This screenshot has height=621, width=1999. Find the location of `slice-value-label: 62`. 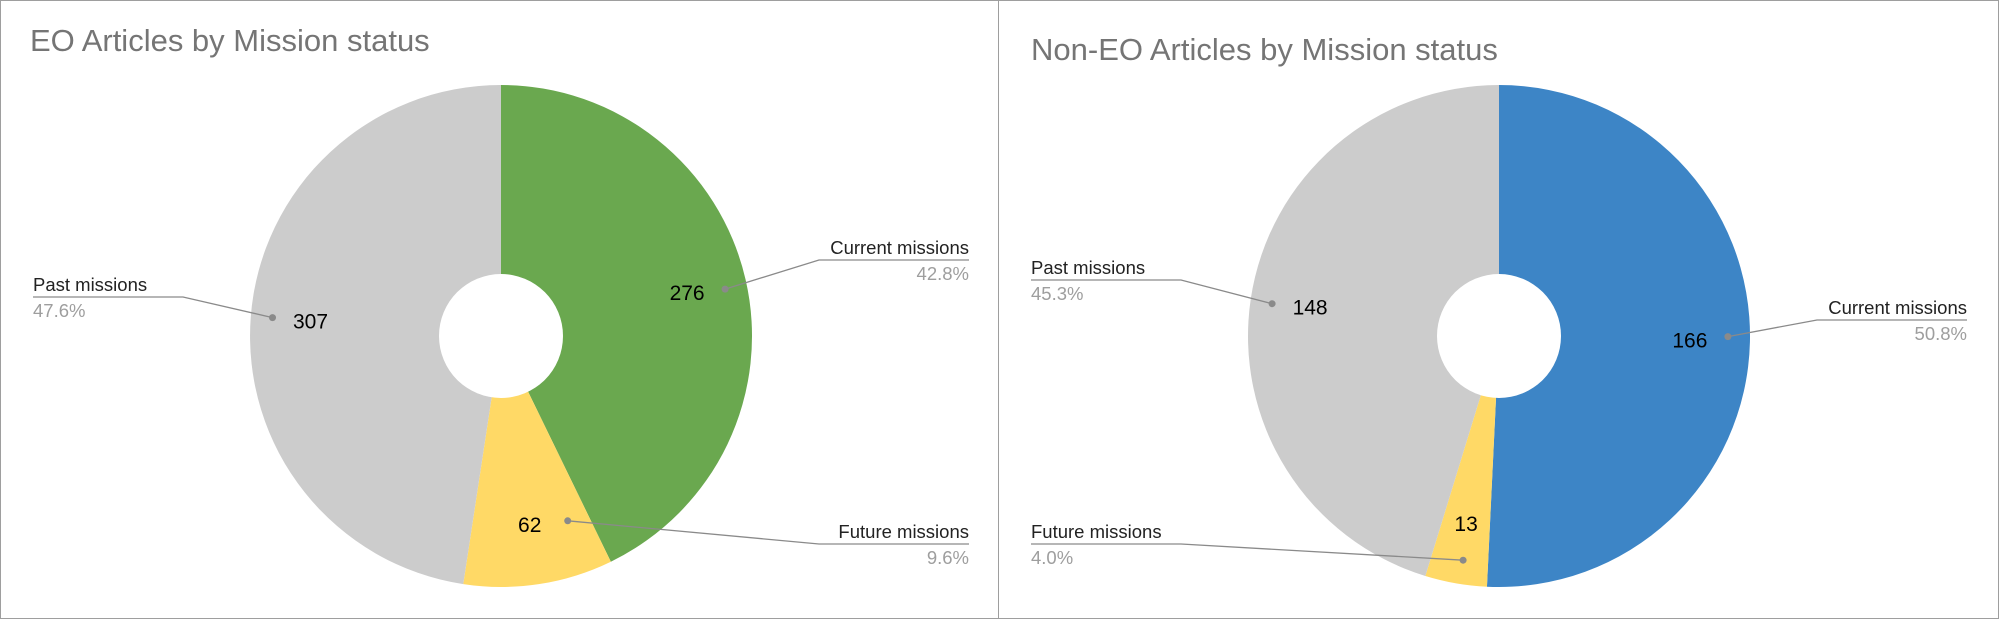

slice-value-label: 62 is located at coordinates (529, 525).